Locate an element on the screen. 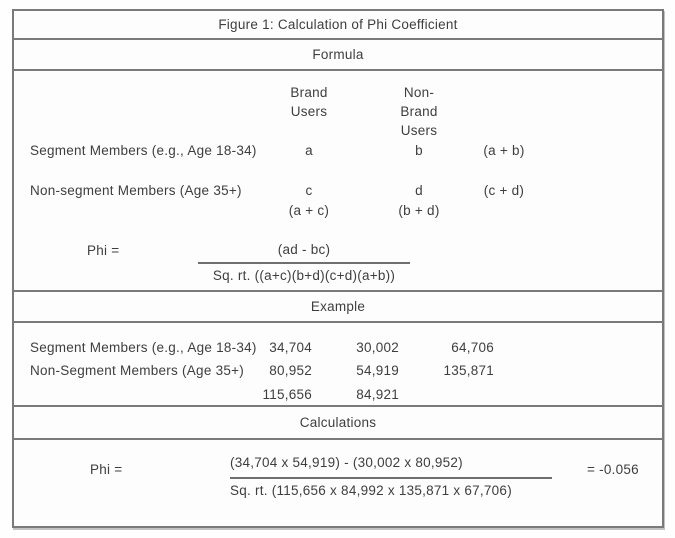  formula-header-band: Formula is located at coordinates (338, 55).